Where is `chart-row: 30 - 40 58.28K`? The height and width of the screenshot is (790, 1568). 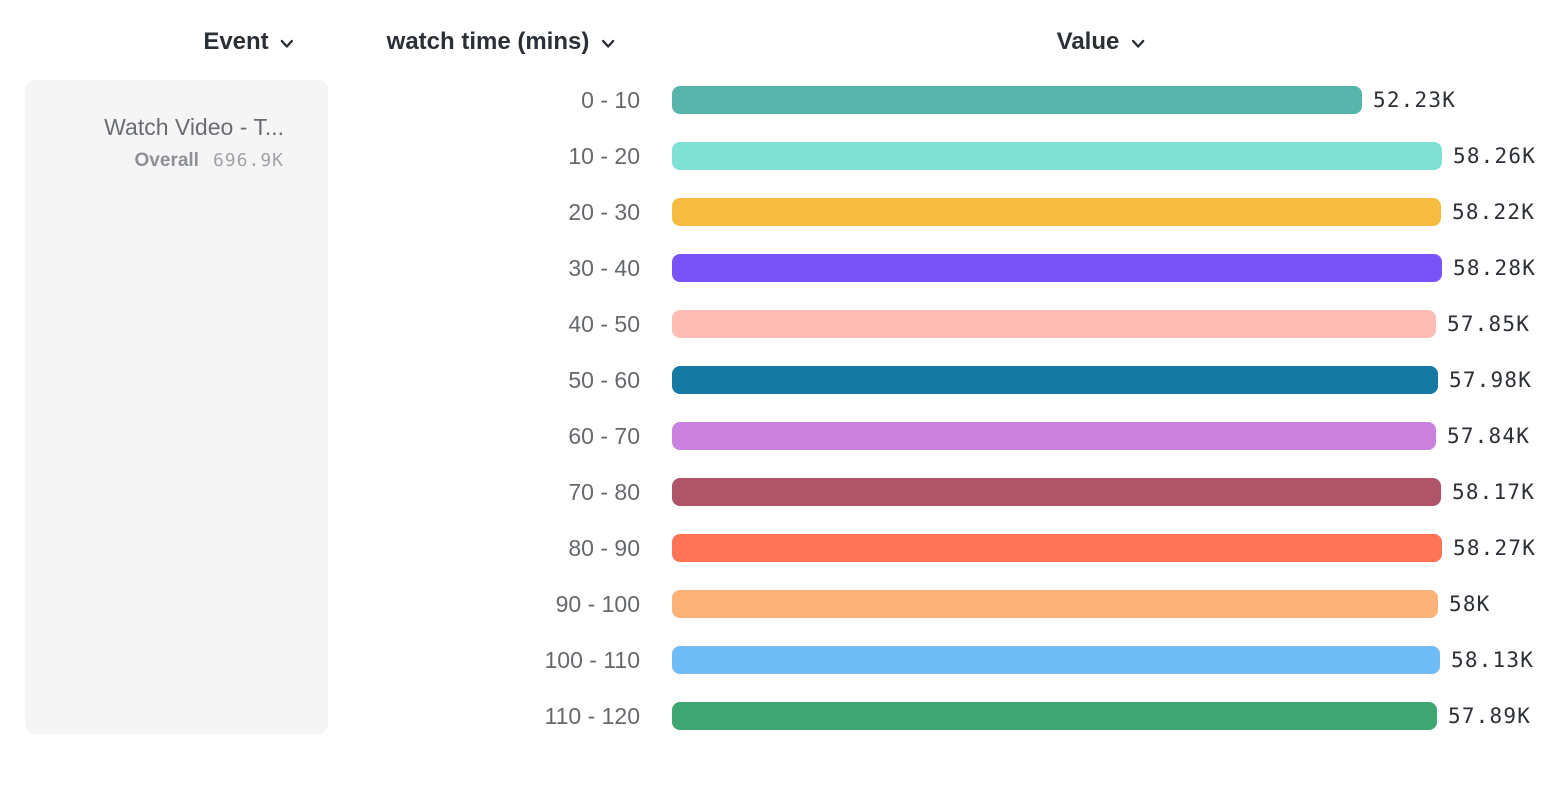
chart-row: 30 - 40 58.28K is located at coordinates (784, 268).